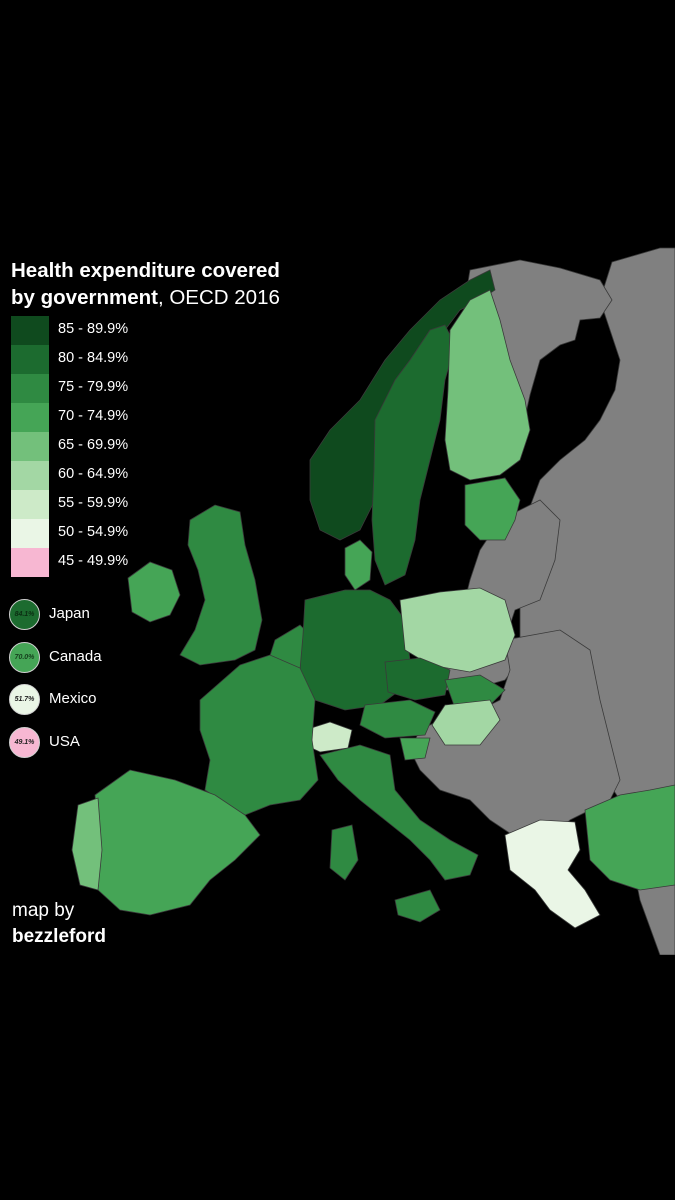 This screenshot has height=1200, width=675. What do you see at coordinates (59, 924) in the screenshot?
I see `map-credit: map by bezzleford` at bounding box center [59, 924].